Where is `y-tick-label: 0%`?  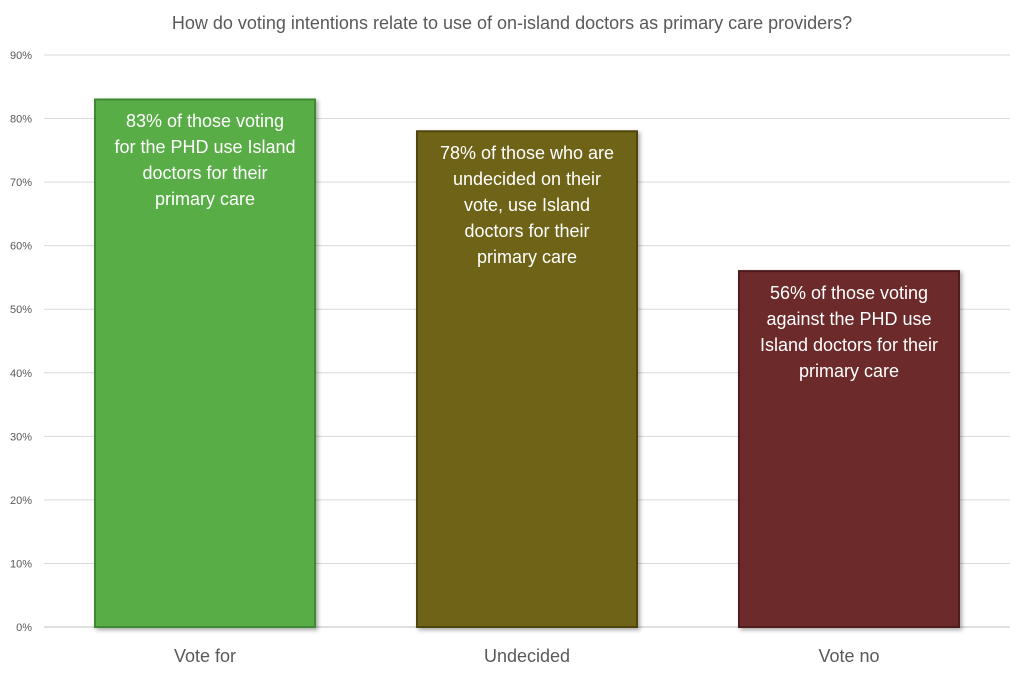 y-tick-label: 0% is located at coordinates (24, 628).